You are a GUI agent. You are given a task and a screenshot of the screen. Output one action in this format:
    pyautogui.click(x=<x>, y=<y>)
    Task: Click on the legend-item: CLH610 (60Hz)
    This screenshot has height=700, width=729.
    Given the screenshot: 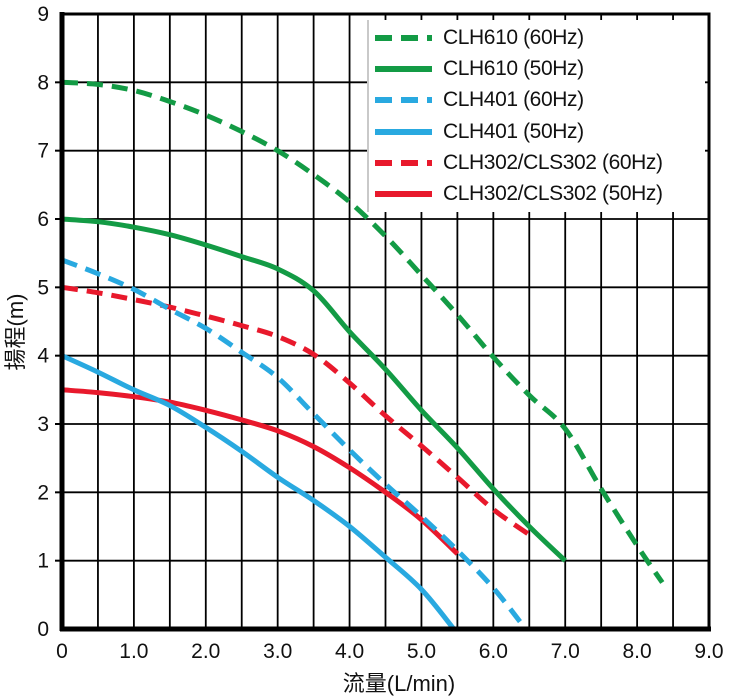 What is the action you would take?
    pyautogui.click(x=540, y=38)
    